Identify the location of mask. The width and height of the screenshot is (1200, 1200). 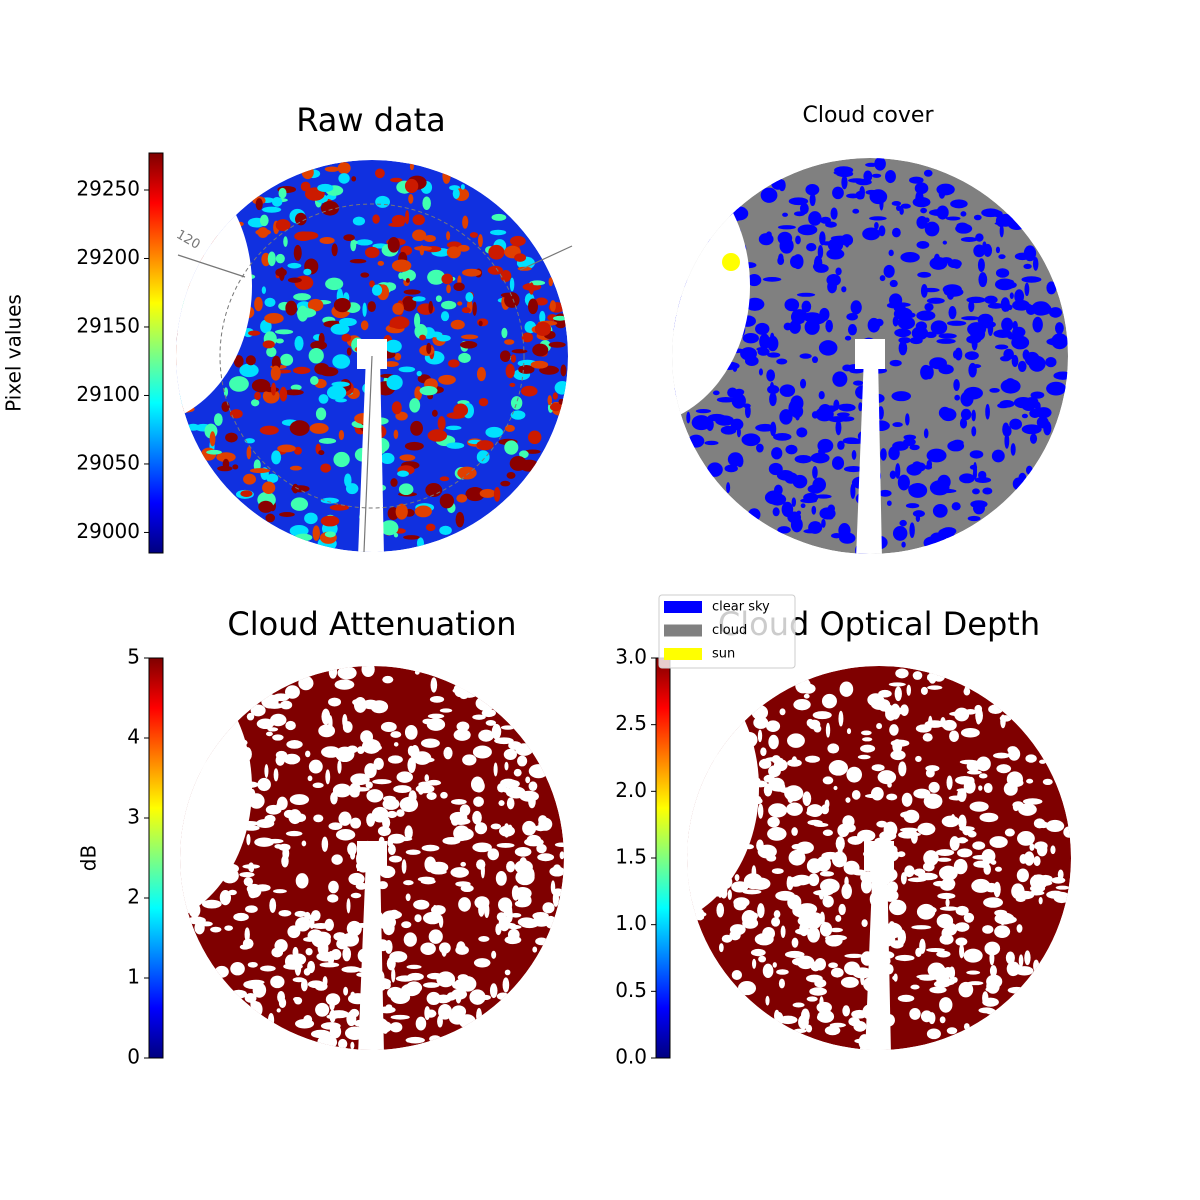
(869, 455).